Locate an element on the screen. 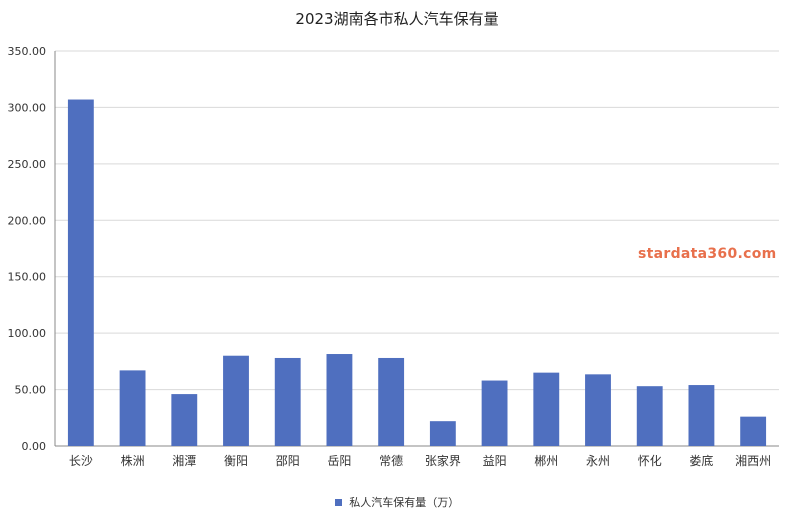 The image size is (794, 521). y-tick-label: 0.00 is located at coordinates (34, 446).